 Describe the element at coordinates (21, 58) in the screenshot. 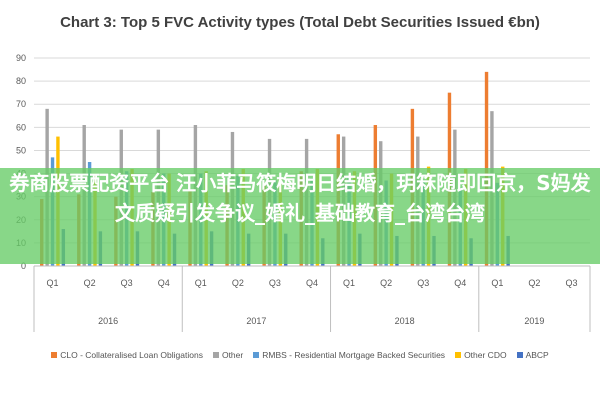

I see `y-tick-label: 90` at that location.